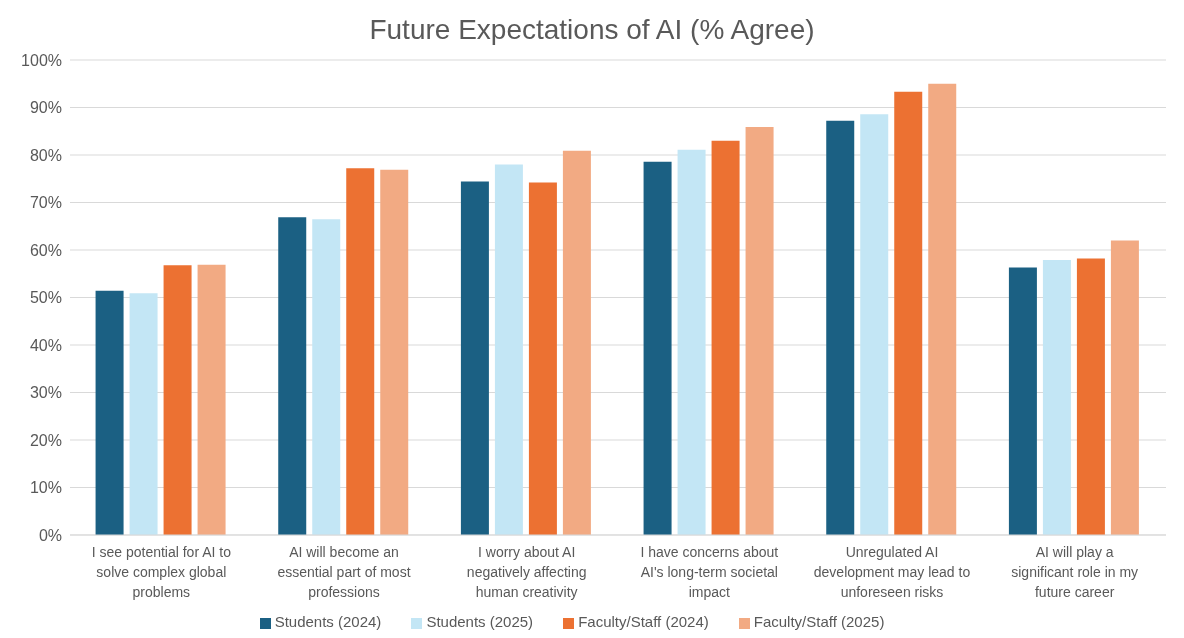 Image resolution: width=1184 pixels, height=638 pixels. Describe the element at coordinates (45, 155) in the screenshot. I see `y-tick-label: 80%` at that location.